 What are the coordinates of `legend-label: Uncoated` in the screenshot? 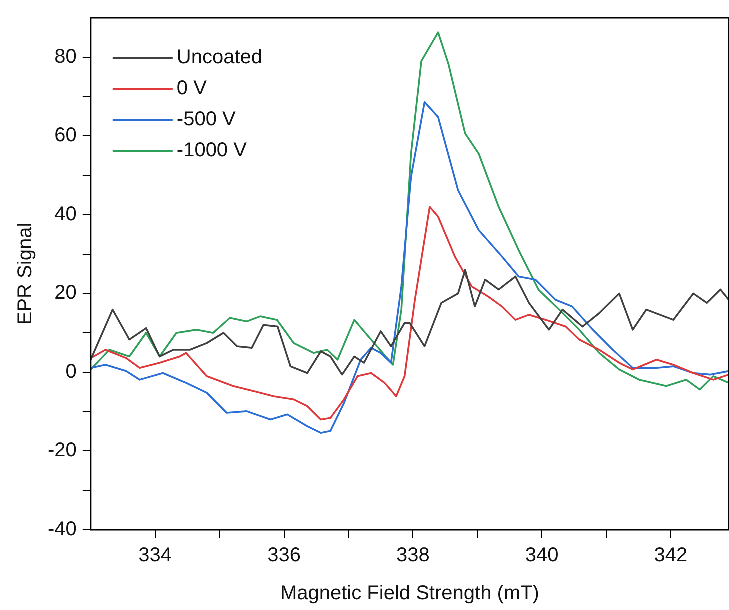 It's located at (219, 57).